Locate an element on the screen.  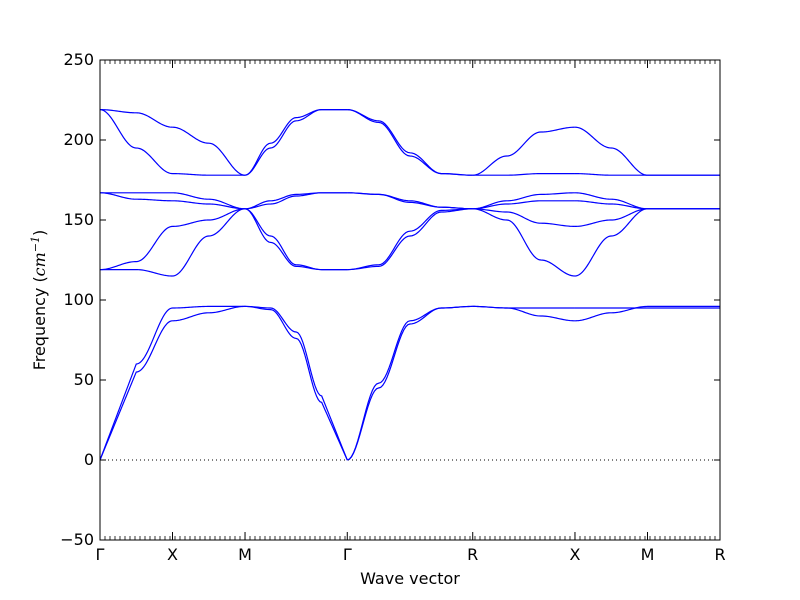
y-axis-label-exponent: −1 is located at coordinates (35, 244).